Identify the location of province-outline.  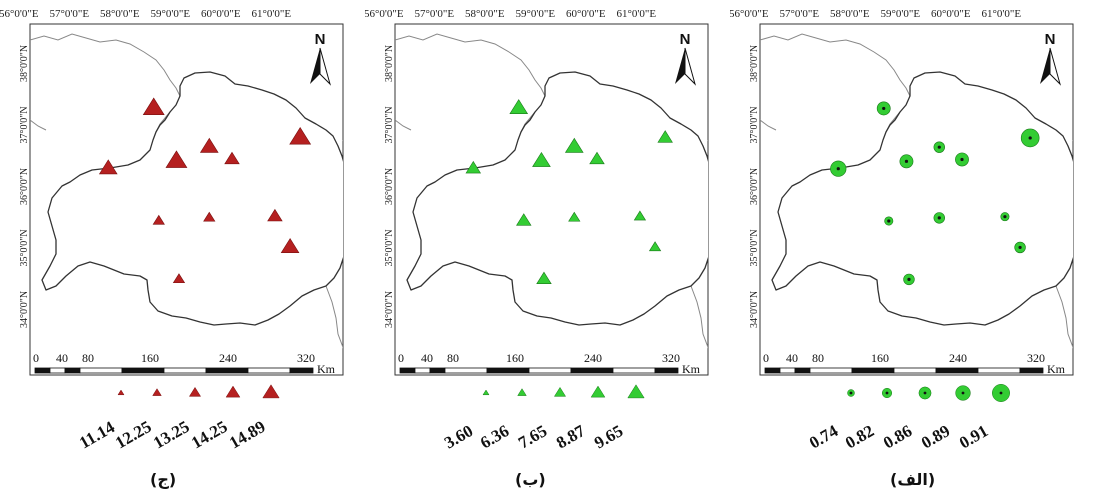
(192, 198).